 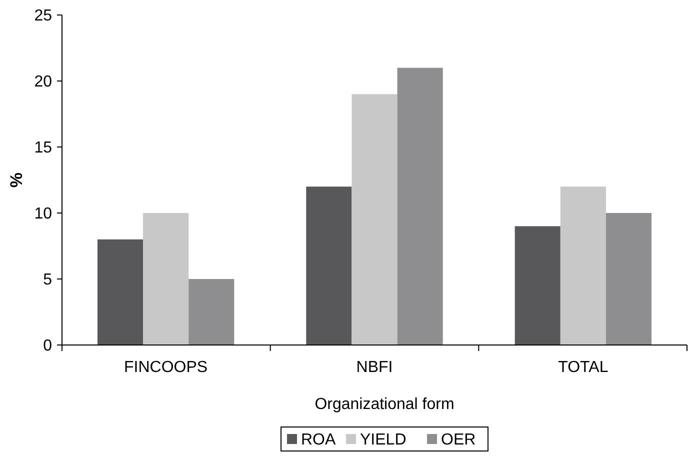 What do you see at coordinates (16, 180) in the screenshot?
I see `y-axis-title: %` at bounding box center [16, 180].